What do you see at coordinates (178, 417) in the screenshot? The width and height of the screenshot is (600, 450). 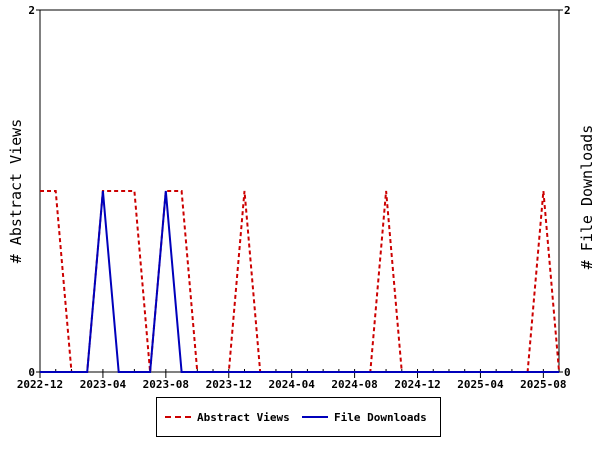 I see `legend-swatch-abstract-views` at bounding box center [178, 417].